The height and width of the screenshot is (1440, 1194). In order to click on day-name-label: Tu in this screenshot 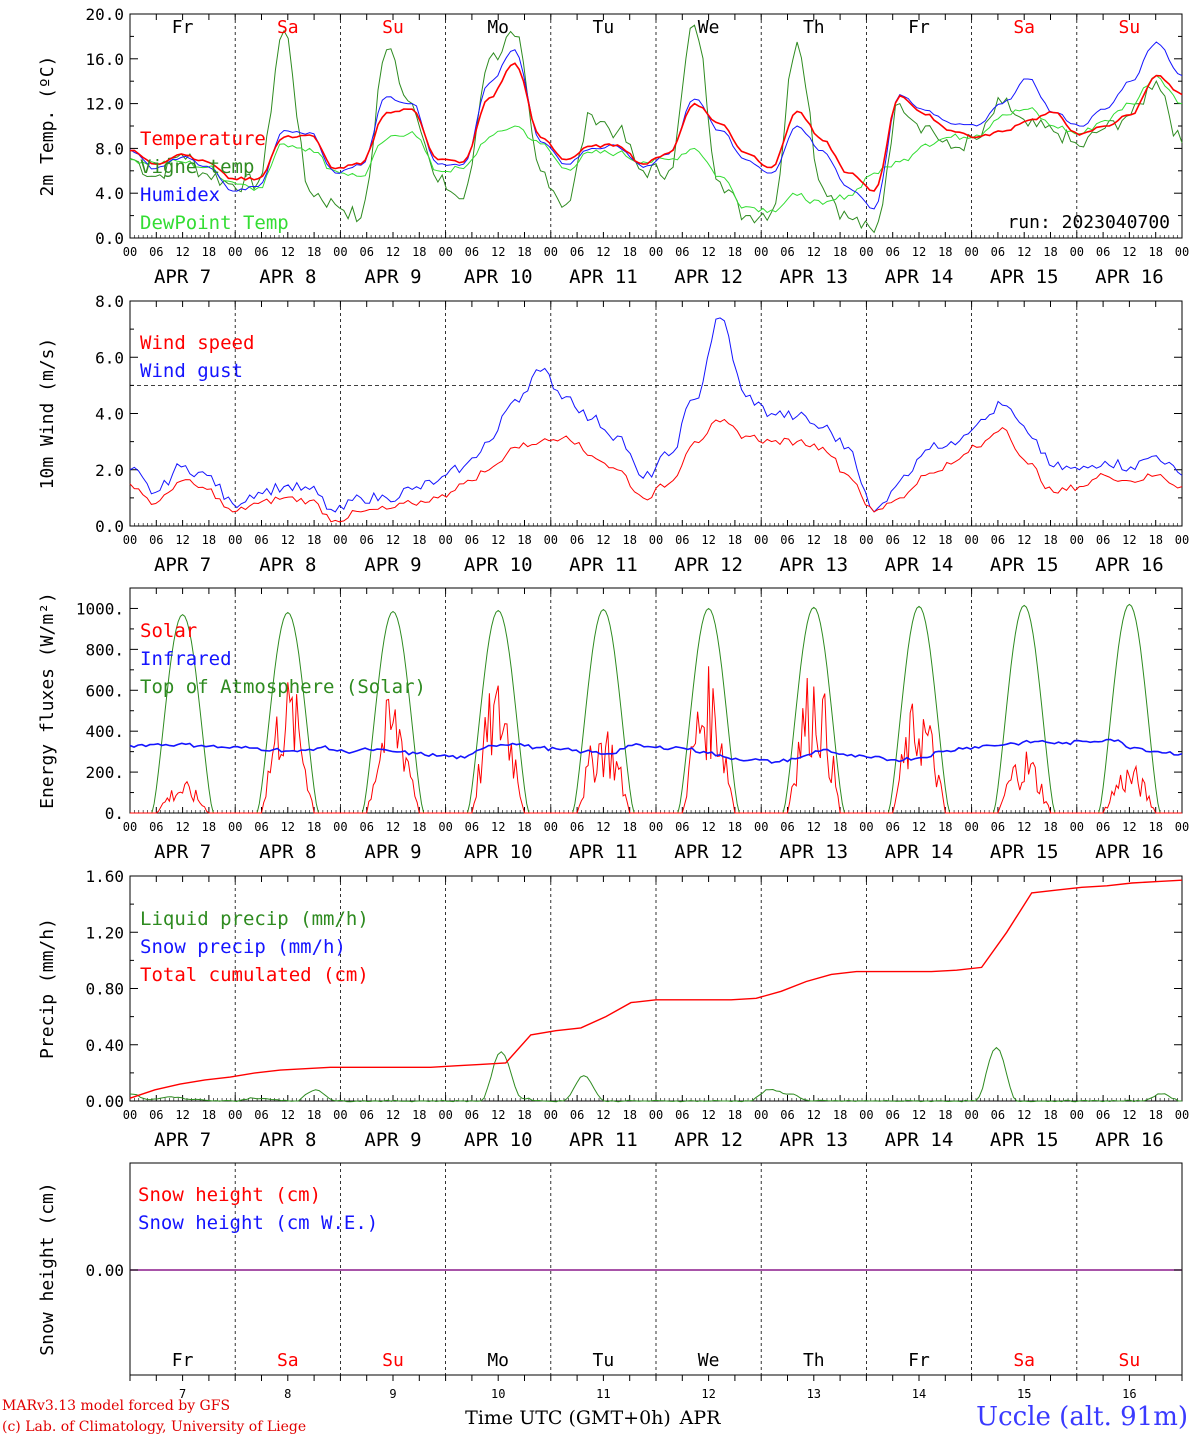, I will do `click(604, 1360)`.